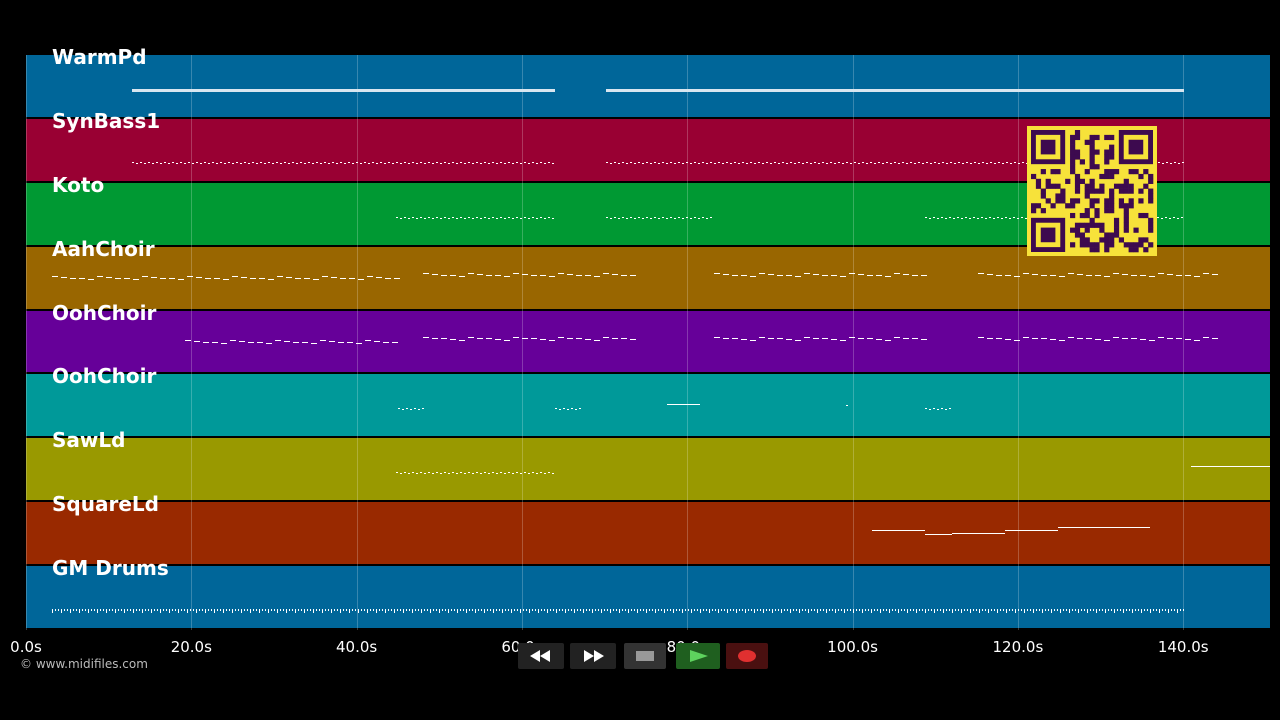 The height and width of the screenshot is (720, 1280). Describe the element at coordinates (541, 656) in the screenshot. I see `rewind-button` at that location.